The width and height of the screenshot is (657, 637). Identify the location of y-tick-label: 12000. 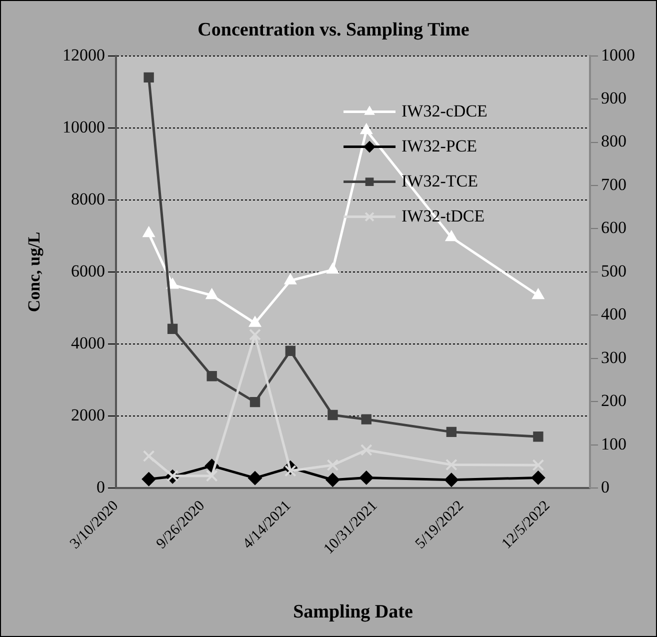
(83, 54).